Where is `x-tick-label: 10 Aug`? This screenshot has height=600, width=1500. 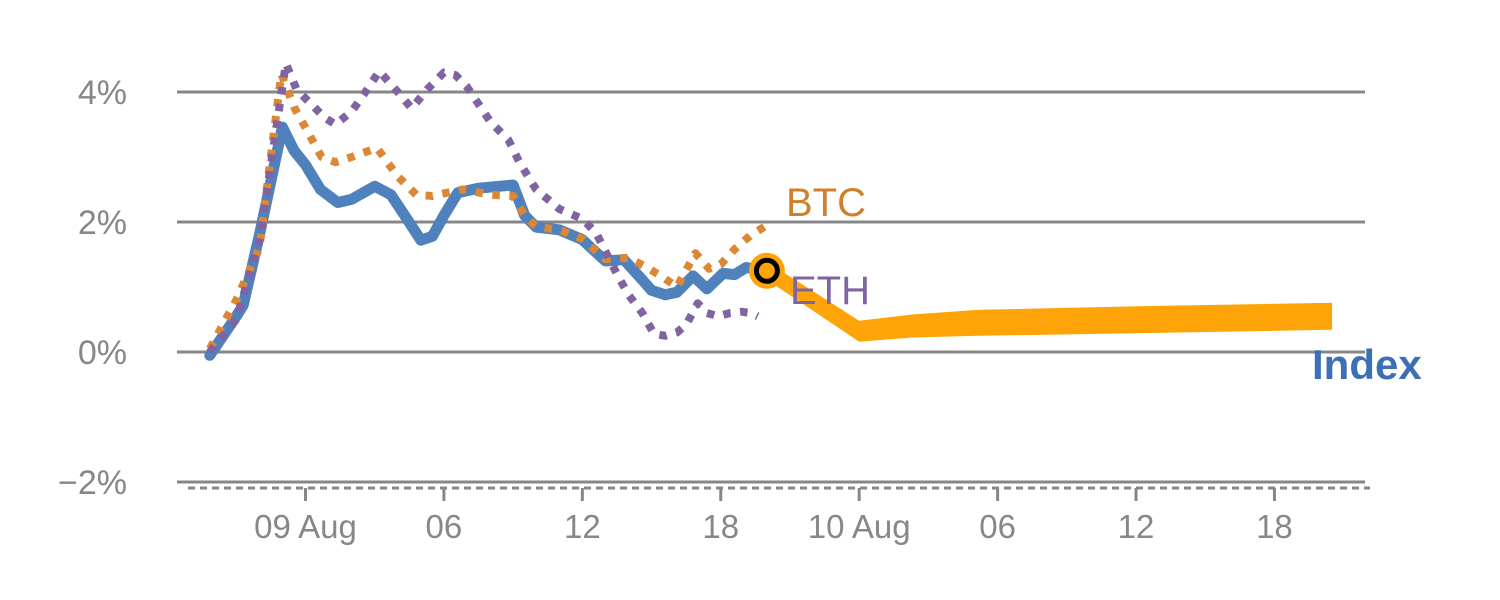
x-tick-label: 10 Aug is located at coordinates (859, 526).